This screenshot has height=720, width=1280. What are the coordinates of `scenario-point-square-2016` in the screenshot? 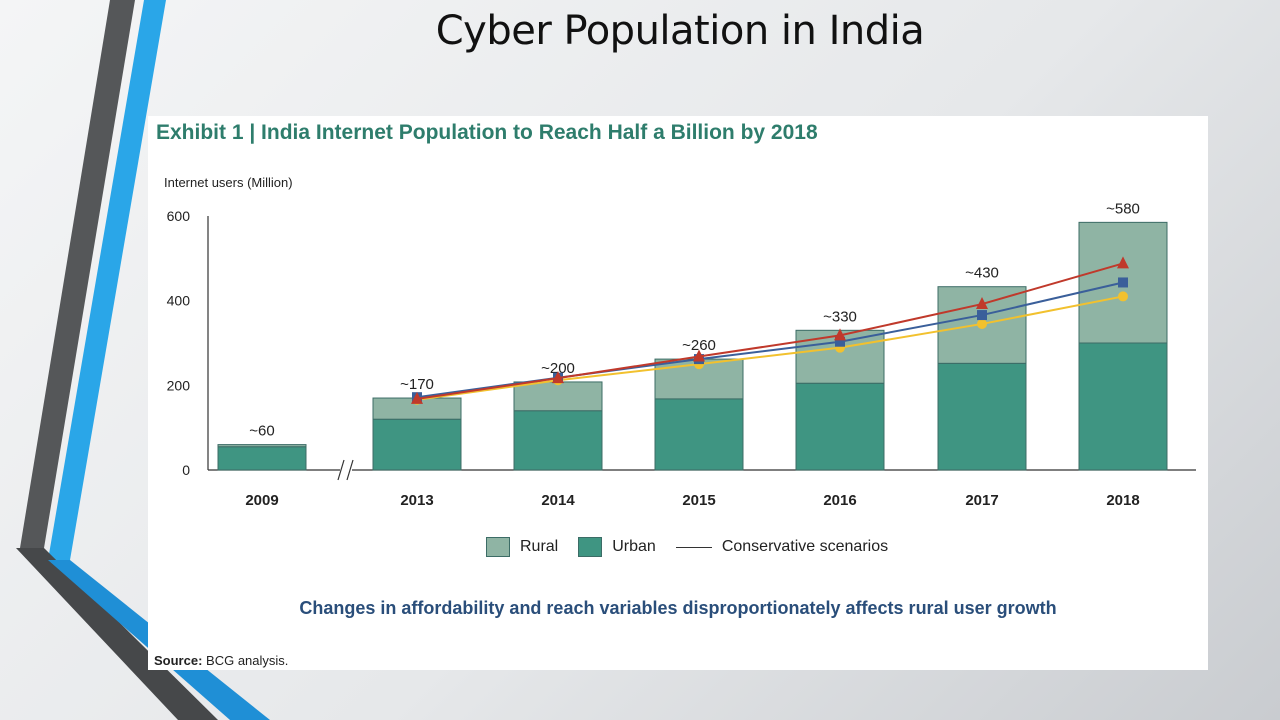 It's located at (840, 341).